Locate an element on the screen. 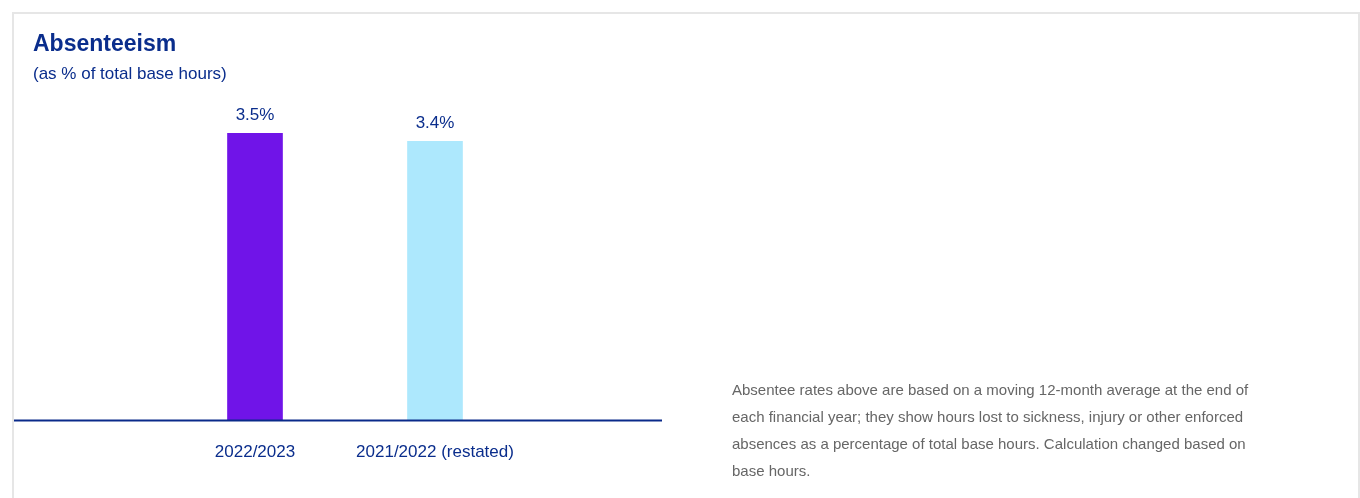 This screenshot has width=1360, height=498. data-label: 3.5% is located at coordinates (255, 115).